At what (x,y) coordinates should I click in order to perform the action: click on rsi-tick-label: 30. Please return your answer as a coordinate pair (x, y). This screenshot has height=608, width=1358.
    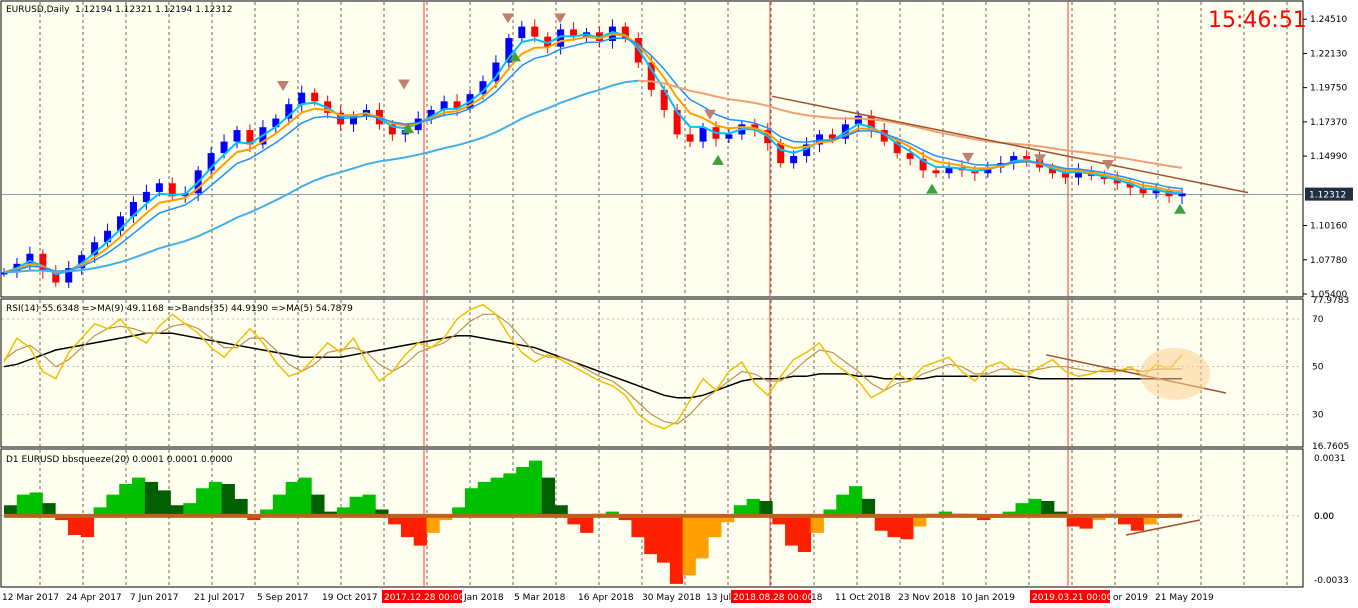
    Looking at the image, I should click on (1318, 415).